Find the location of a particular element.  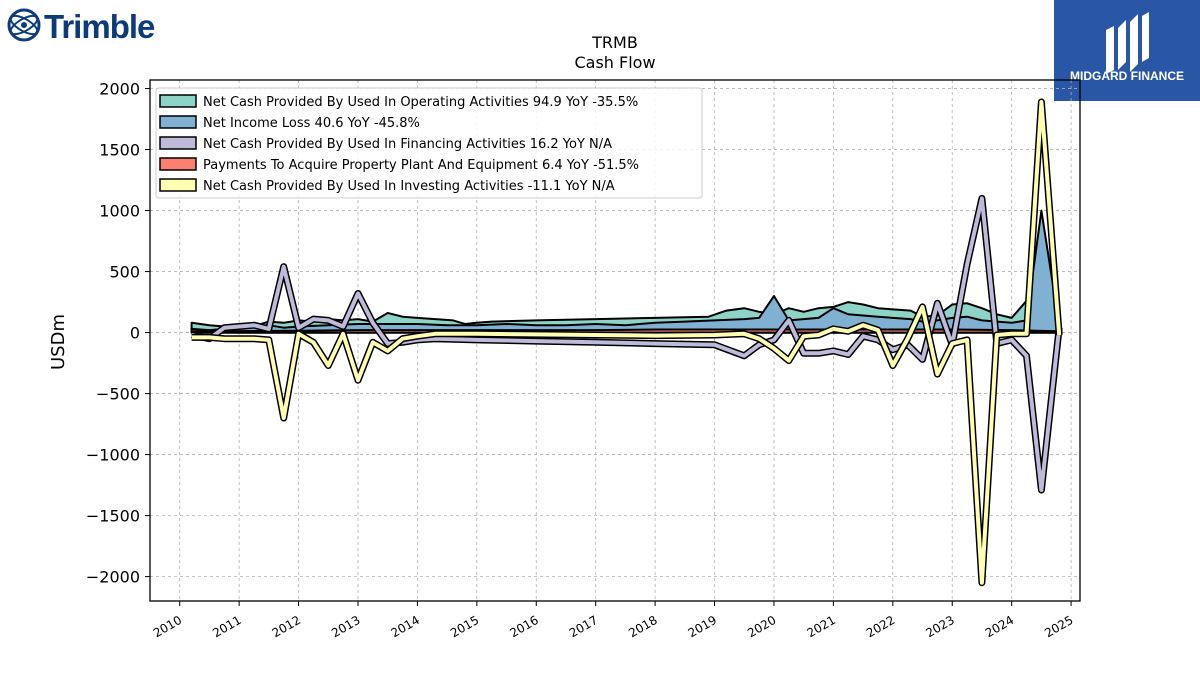

x-tick-label: 2024 is located at coordinates (999, 626).